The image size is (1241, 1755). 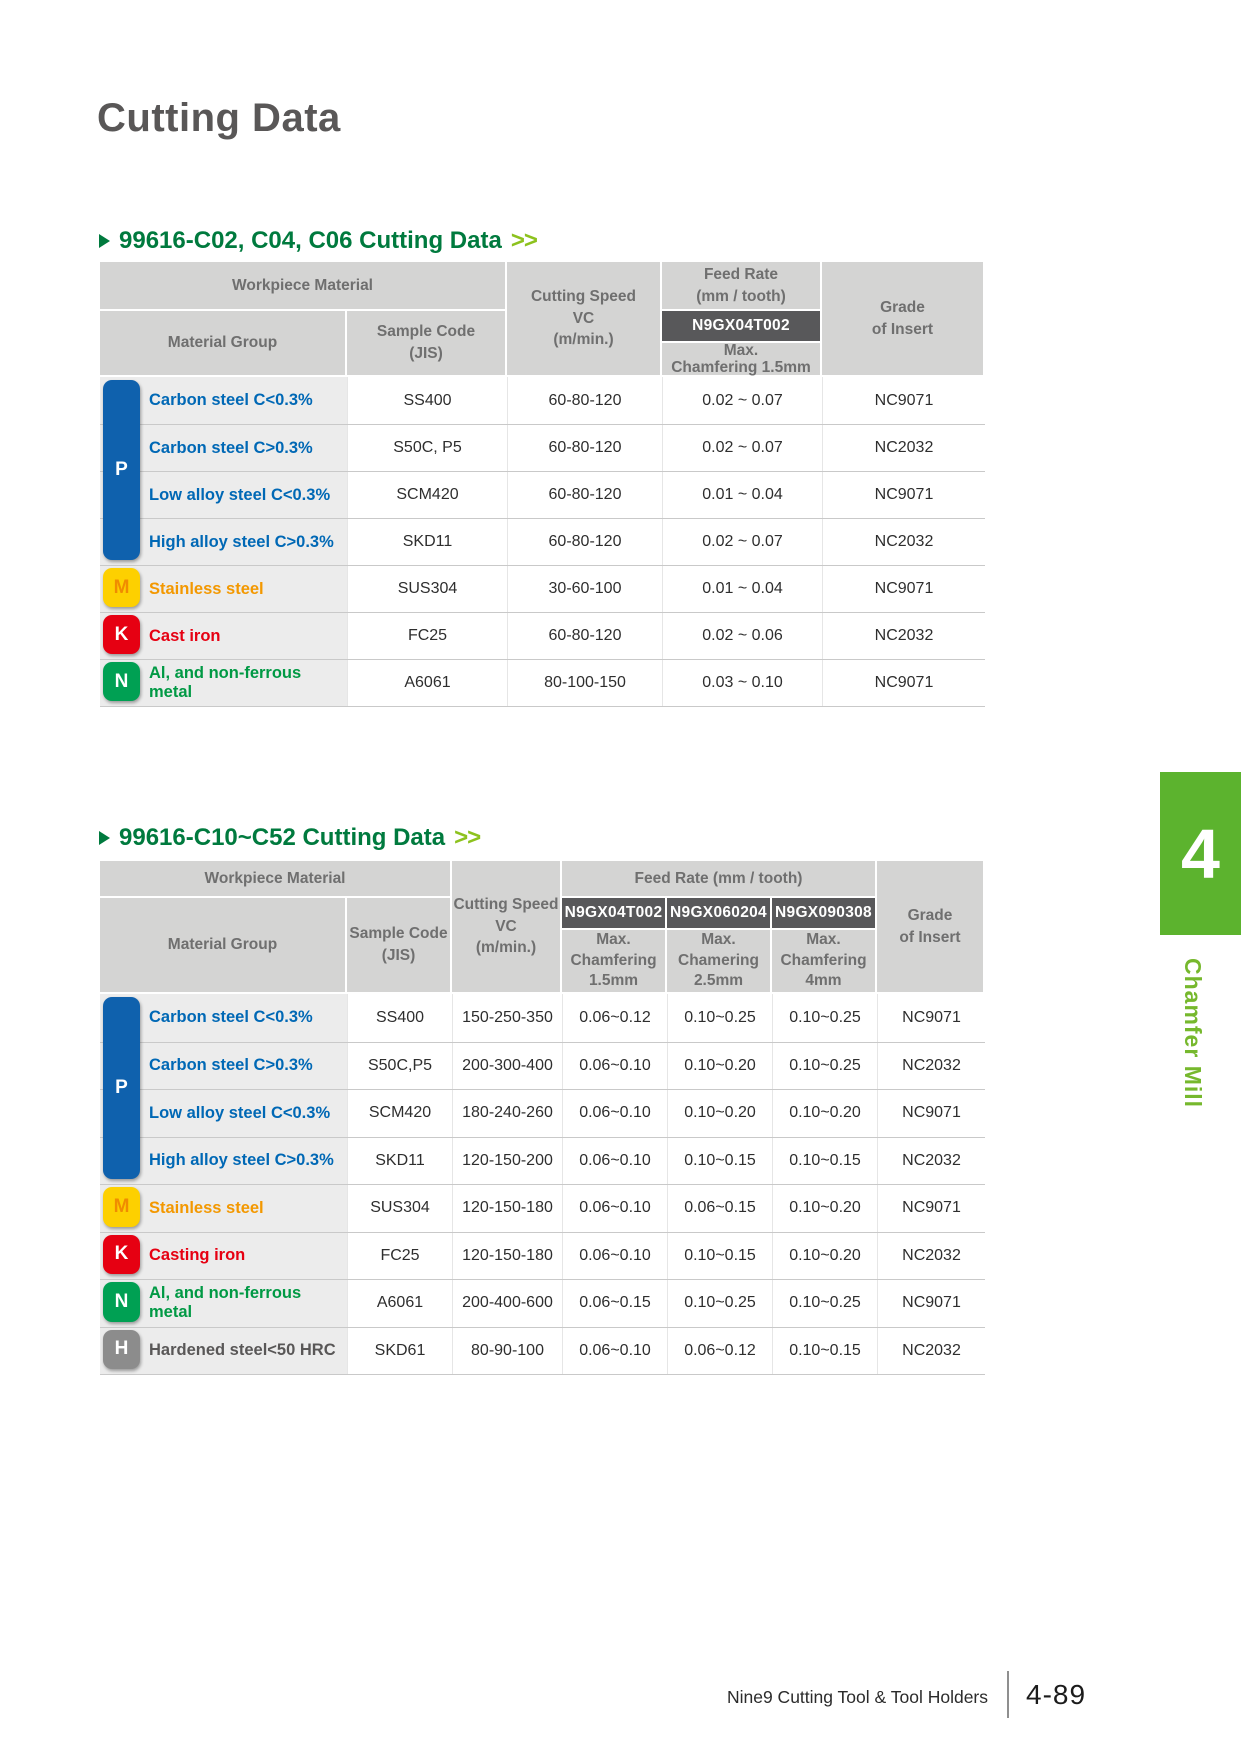 I want to click on feed-rate-cell: 0.02 ~ 0.06, so click(x=742, y=636).